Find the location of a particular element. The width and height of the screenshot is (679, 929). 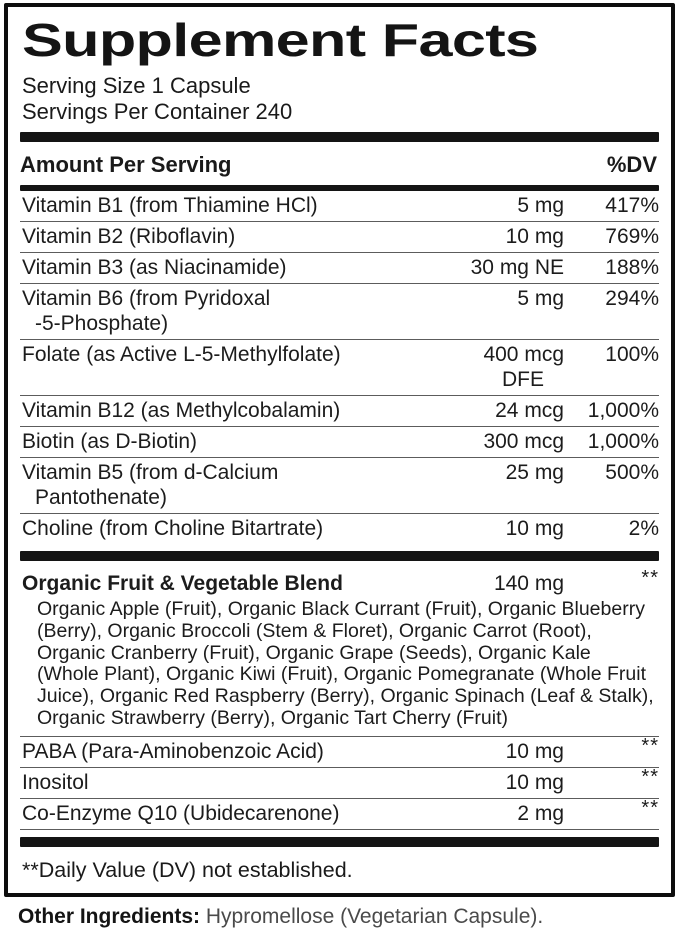

other-ingredients-label: Other Ingredients: is located at coordinates (109, 916).